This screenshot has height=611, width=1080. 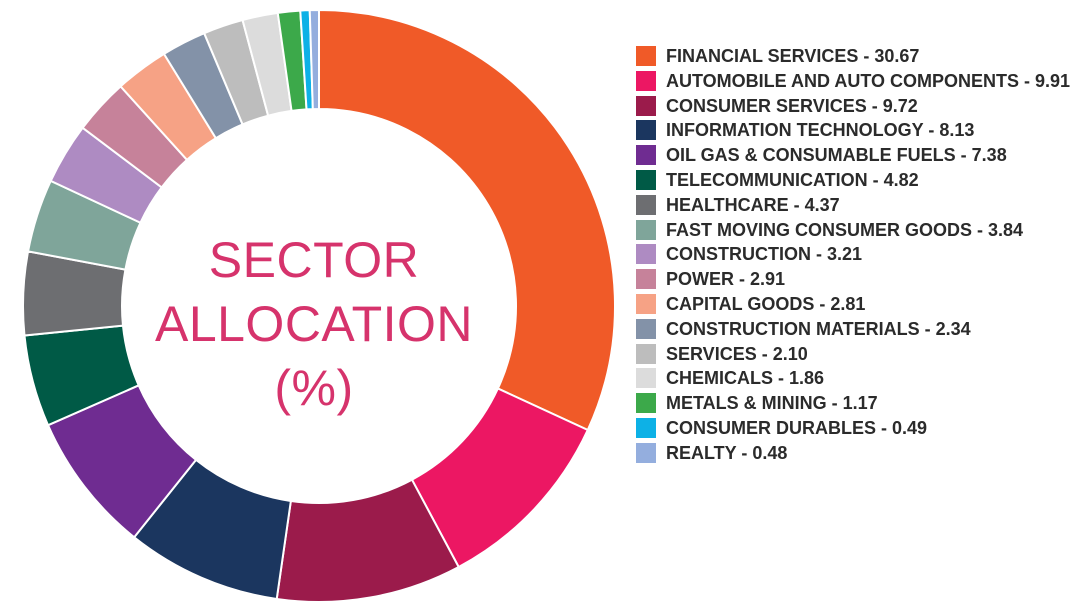 I want to click on legend-item: TELECOMMUNICATION - 4.82, so click(x=856, y=180).